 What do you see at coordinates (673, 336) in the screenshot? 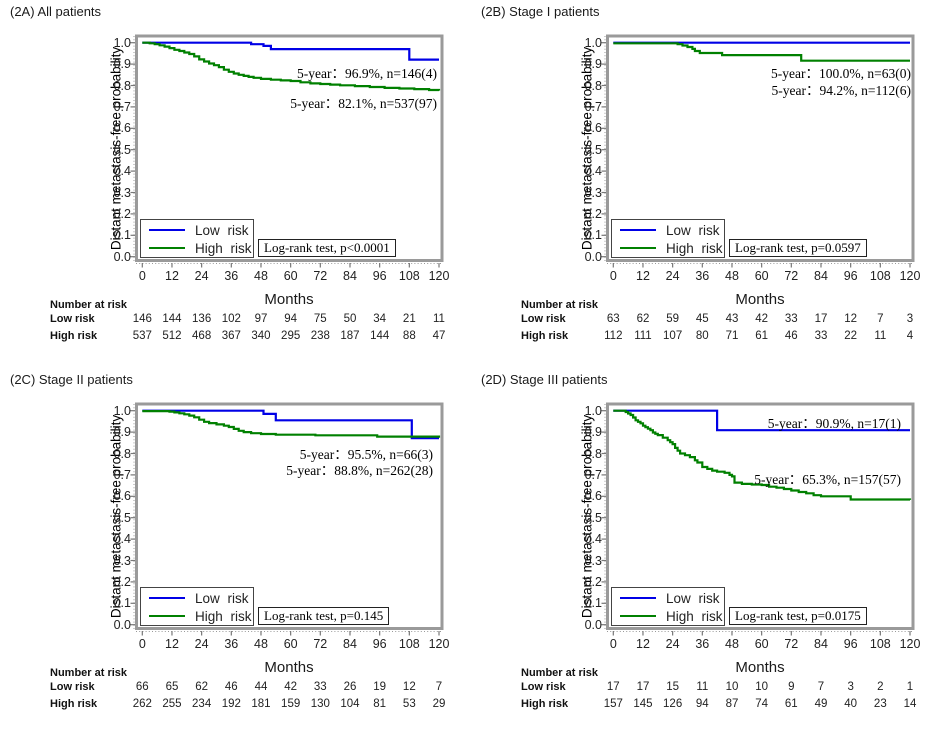
I see `risk-count: 107` at bounding box center [673, 336].